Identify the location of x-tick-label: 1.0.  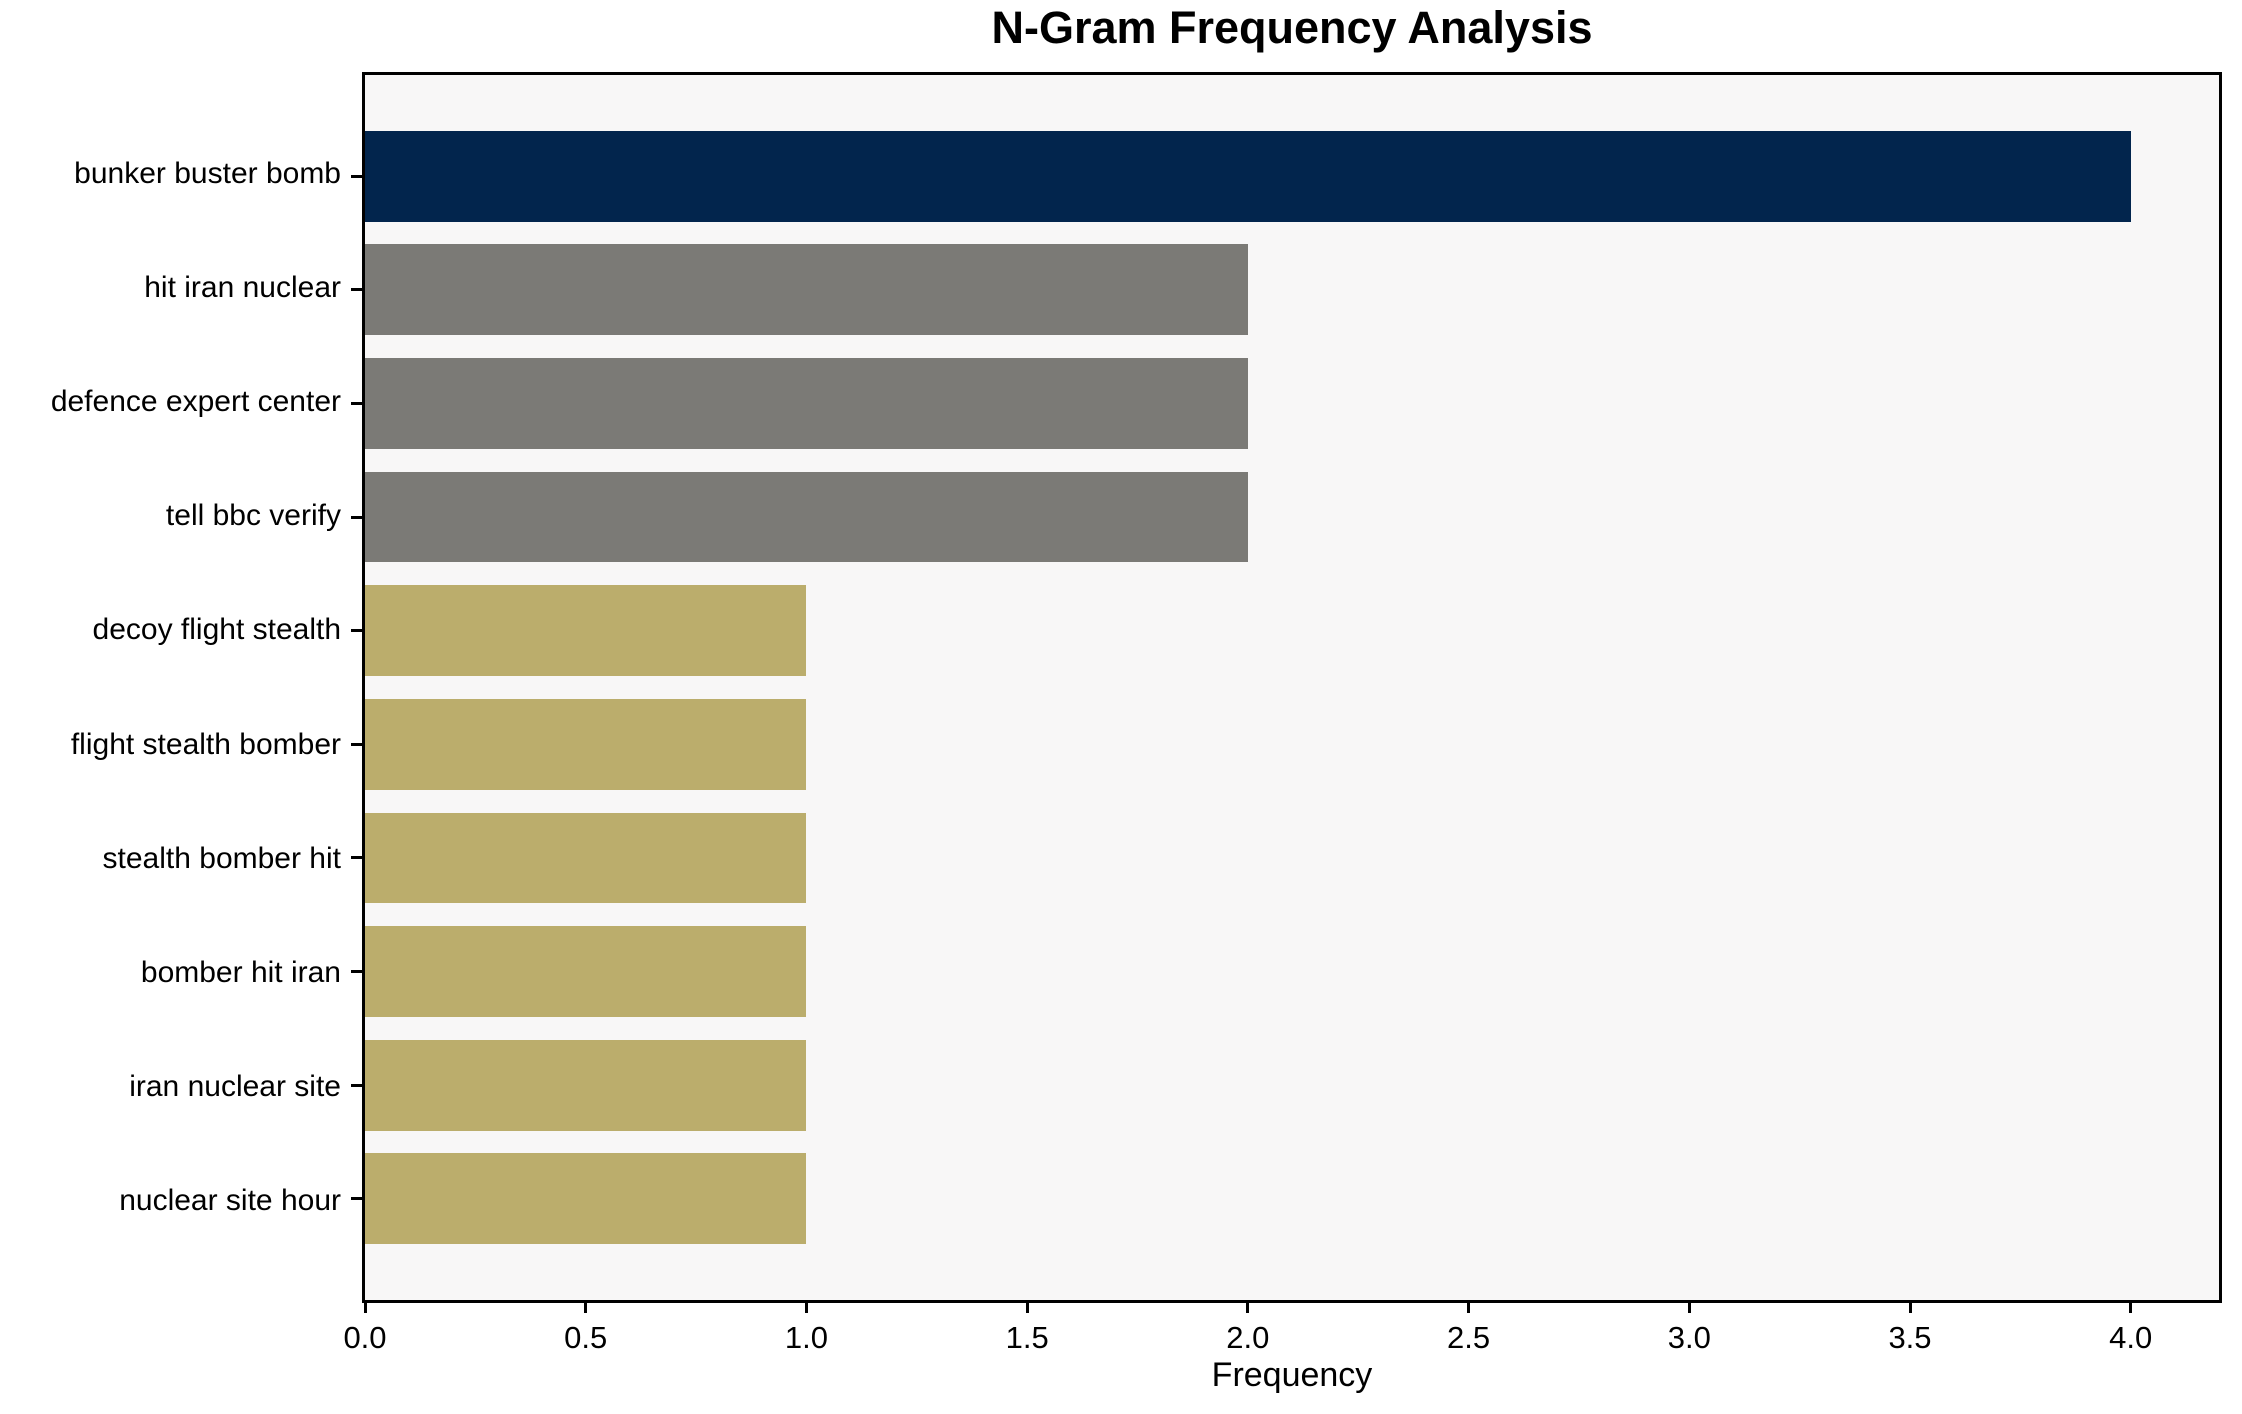
(806, 1337).